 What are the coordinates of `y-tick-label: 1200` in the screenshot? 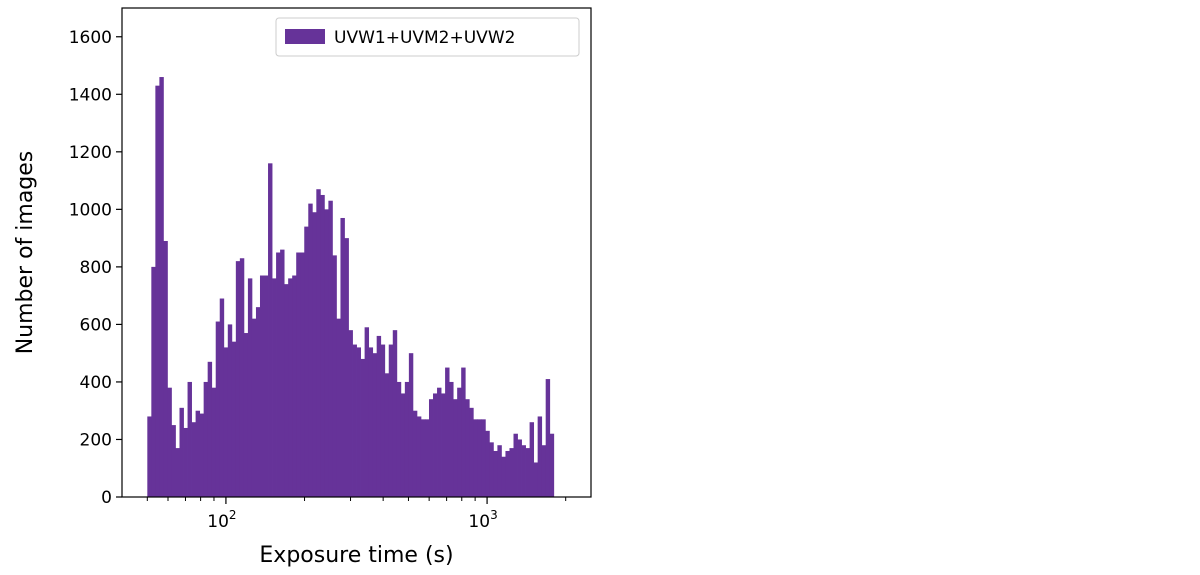 It's located at (90, 153).